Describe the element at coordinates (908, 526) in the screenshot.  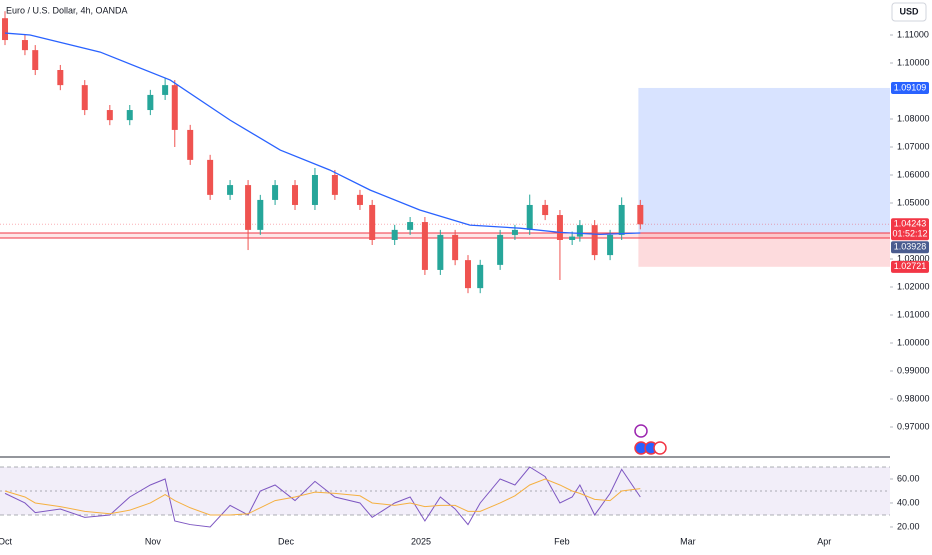
I see `y-tick-label: 20.00` at that location.